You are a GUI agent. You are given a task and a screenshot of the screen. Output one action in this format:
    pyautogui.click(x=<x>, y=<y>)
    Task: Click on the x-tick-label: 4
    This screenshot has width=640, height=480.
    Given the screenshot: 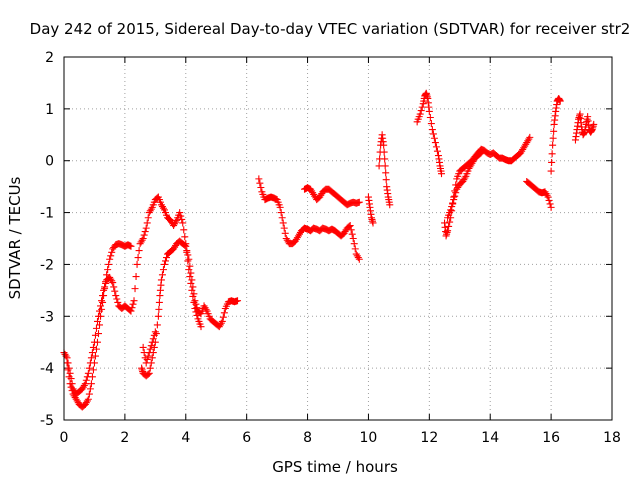 What is the action you would take?
    pyautogui.click(x=185, y=438)
    